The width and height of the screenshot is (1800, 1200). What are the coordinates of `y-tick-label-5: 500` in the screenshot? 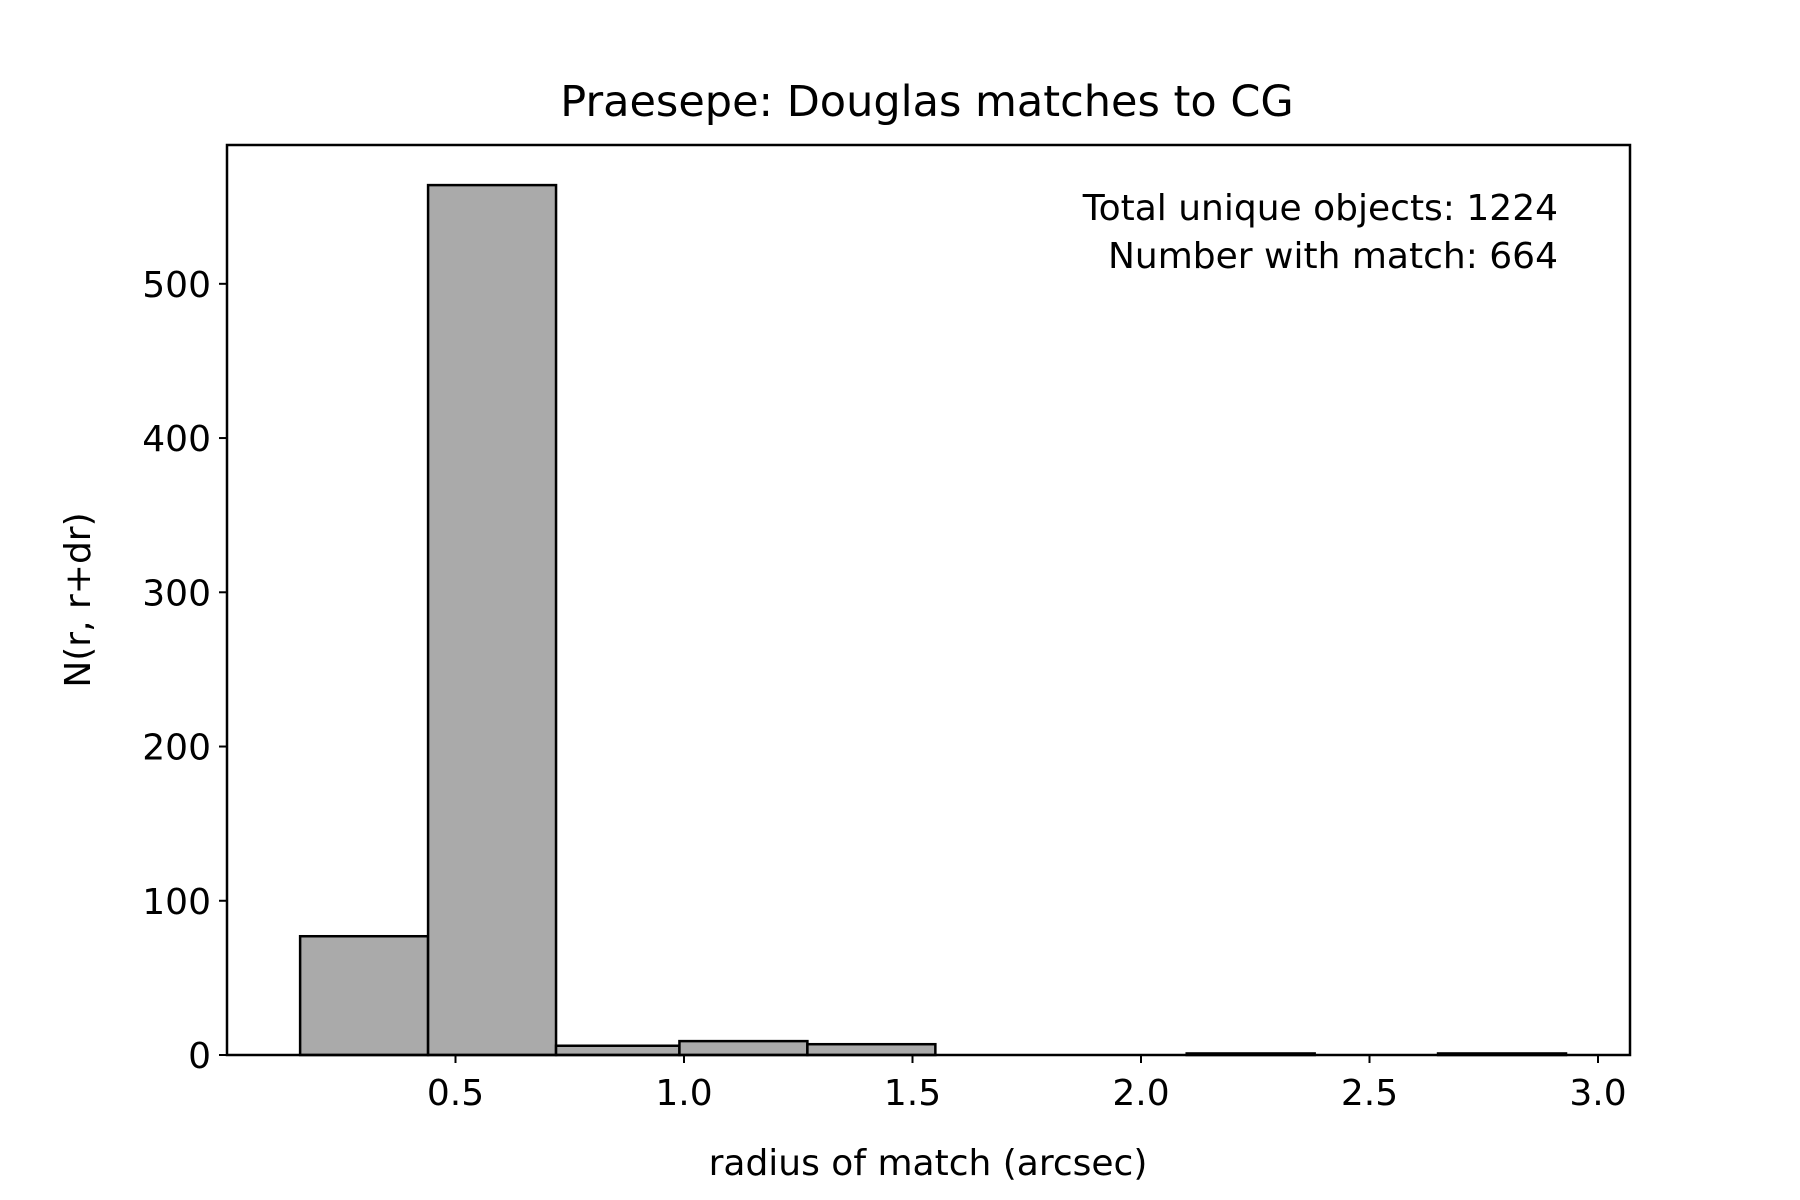 It's located at (176, 285).